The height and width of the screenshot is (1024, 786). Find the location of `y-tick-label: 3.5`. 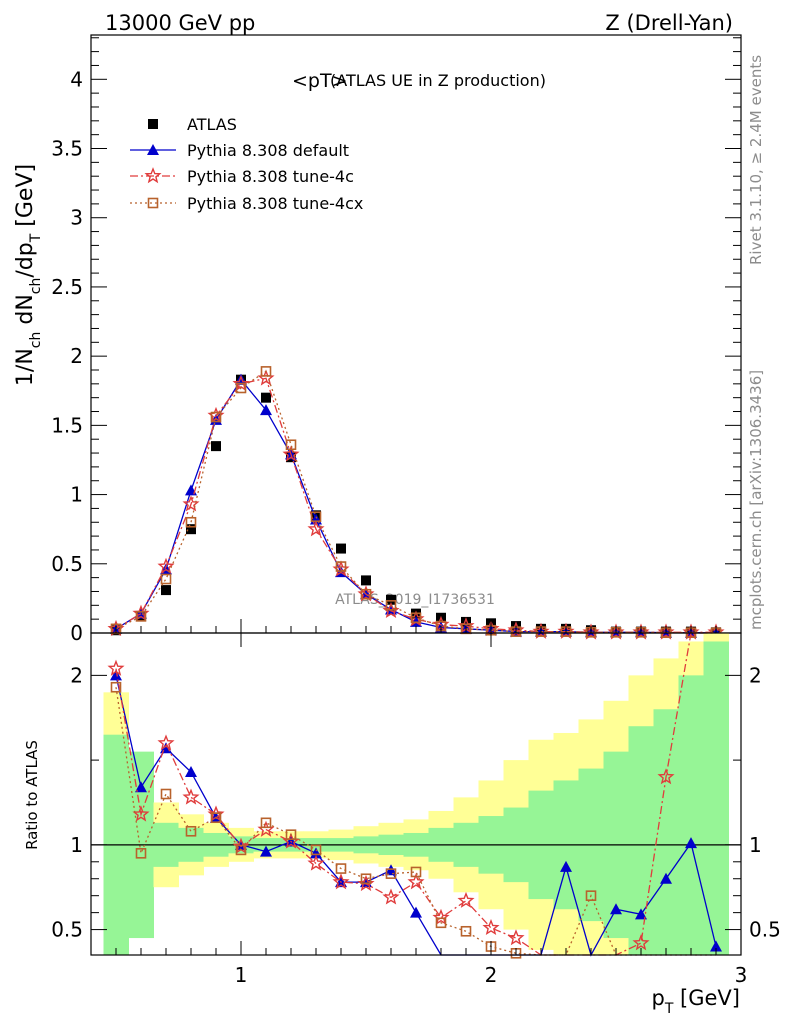

y-tick-label: 3.5 is located at coordinates (67, 149).